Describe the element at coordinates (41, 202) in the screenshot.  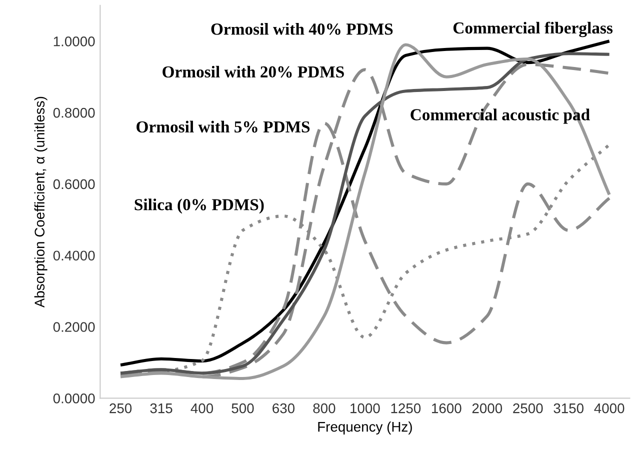
I see `y-axis-title: Absorption Coefficient, α (unitless)` at that location.